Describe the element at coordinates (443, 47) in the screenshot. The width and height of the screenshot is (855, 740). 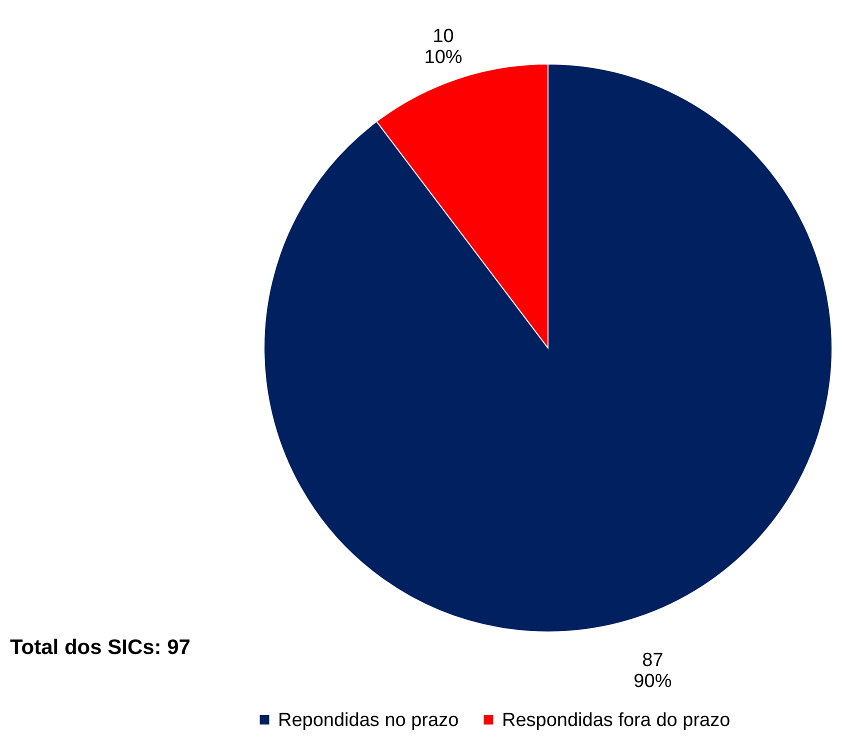
I see `data-label: 10 10%` at that location.